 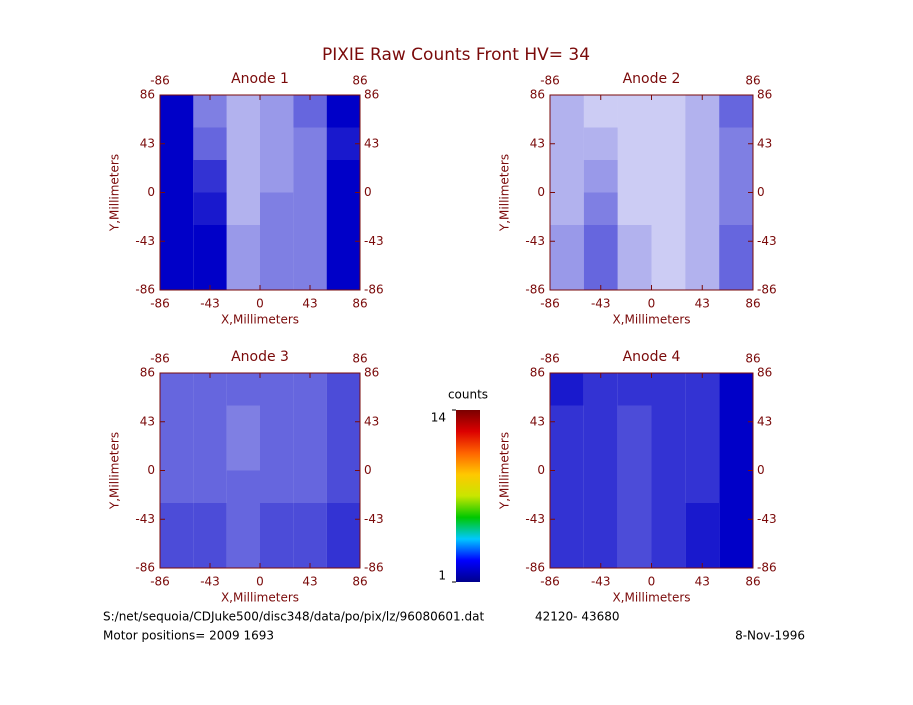 What do you see at coordinates (115, 471) in the screenshot?
I see `y-axis-label: Y,Millimeters` at bounding box center [115, 471].